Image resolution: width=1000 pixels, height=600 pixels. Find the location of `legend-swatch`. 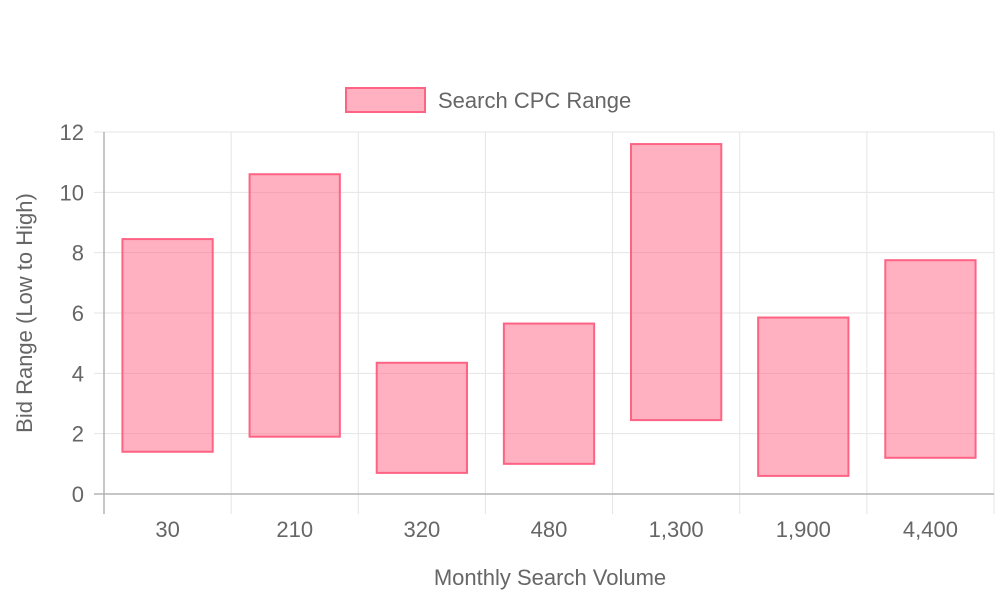

legend-swatch is located at coordinates (385, 100).